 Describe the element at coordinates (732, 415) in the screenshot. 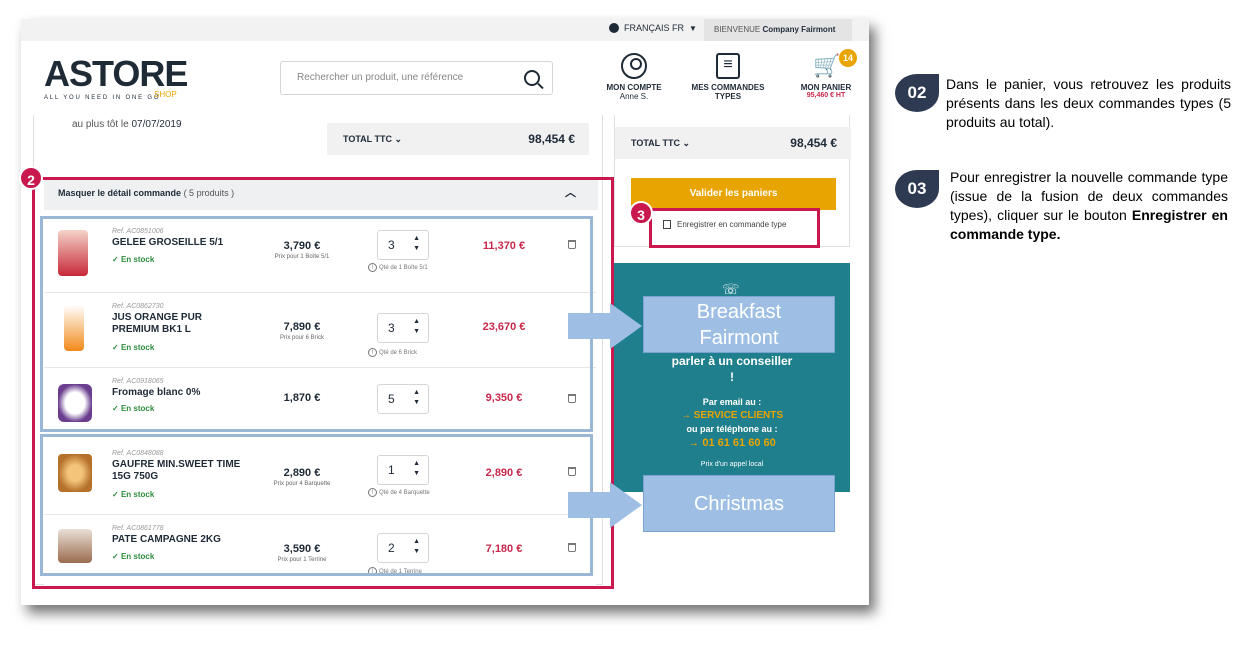

I see `service-clients-link: → SERVICE CLIENTS` at that location.